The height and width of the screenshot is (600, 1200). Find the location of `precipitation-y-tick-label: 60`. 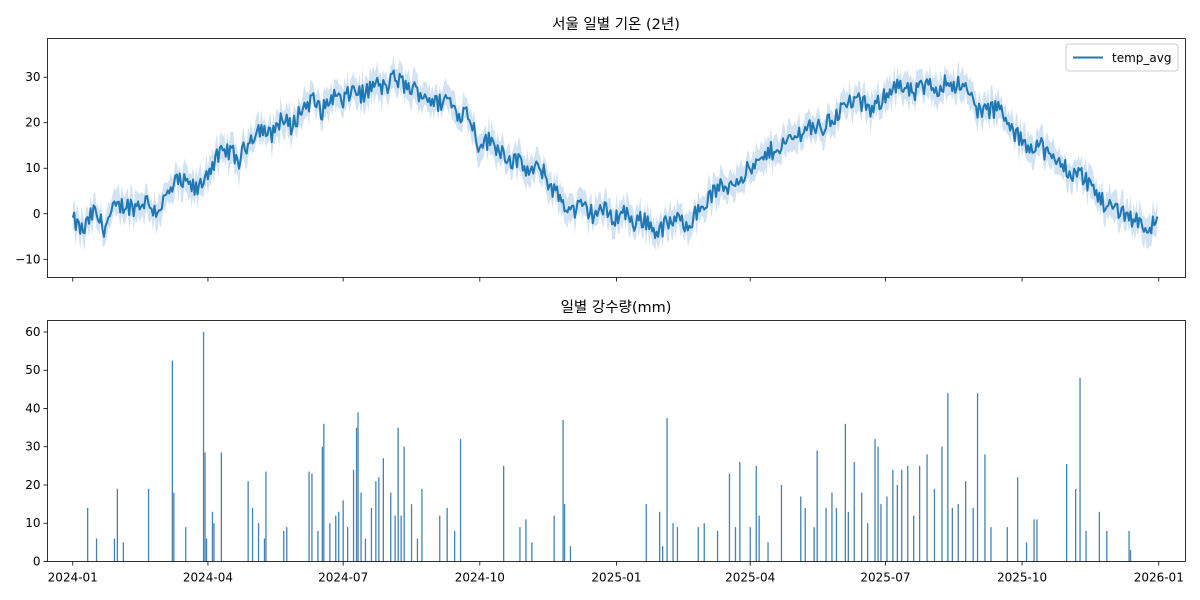

precipitation-y-tick-label: 60 is located at coordinates (32, 332).